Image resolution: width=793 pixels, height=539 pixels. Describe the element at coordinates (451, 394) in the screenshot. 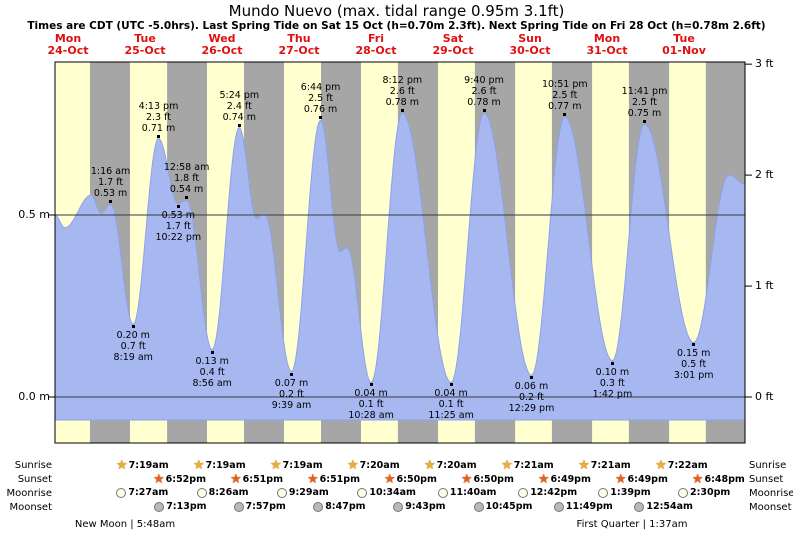

I see `annotation-line: 0.04 m` at that location.